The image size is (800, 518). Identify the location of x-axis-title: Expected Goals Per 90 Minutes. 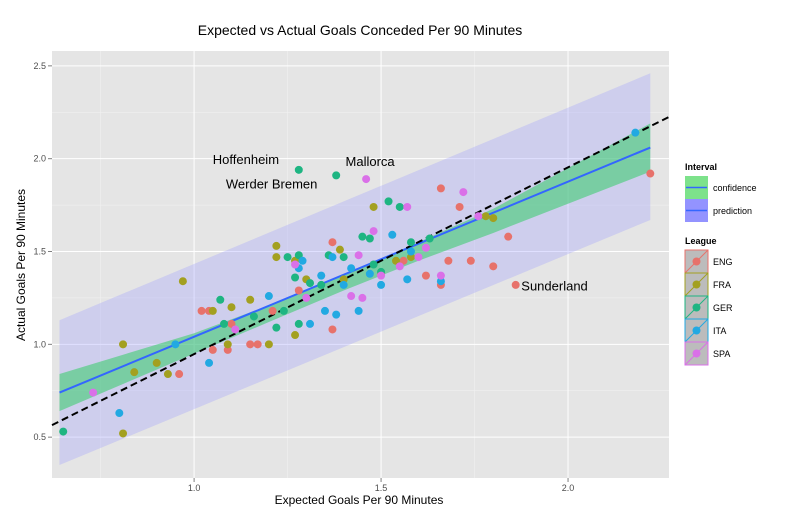
(359, 500).